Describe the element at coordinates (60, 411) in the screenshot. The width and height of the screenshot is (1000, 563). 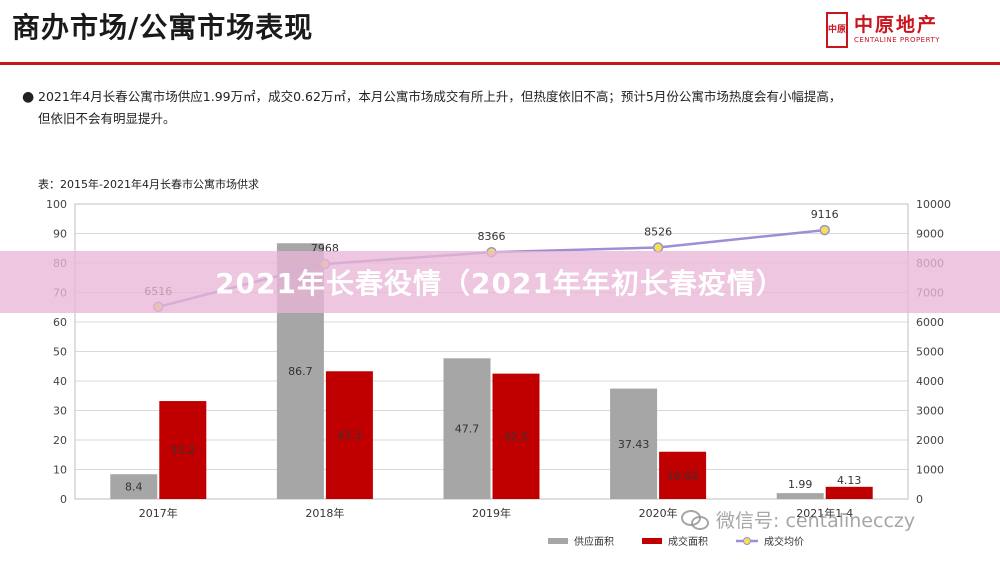
I see `y-left-tick-label: 30` at that location.